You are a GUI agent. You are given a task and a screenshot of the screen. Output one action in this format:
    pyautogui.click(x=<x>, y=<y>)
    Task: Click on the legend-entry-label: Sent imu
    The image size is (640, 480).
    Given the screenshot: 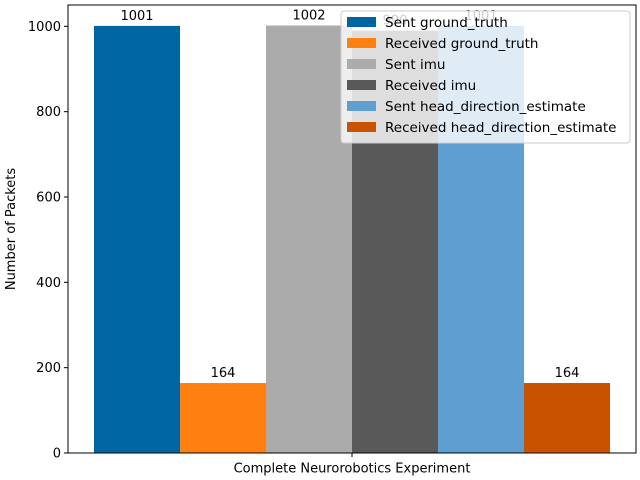 What is the action you would take?
    pyautogui.click(x=415, y=65)
    